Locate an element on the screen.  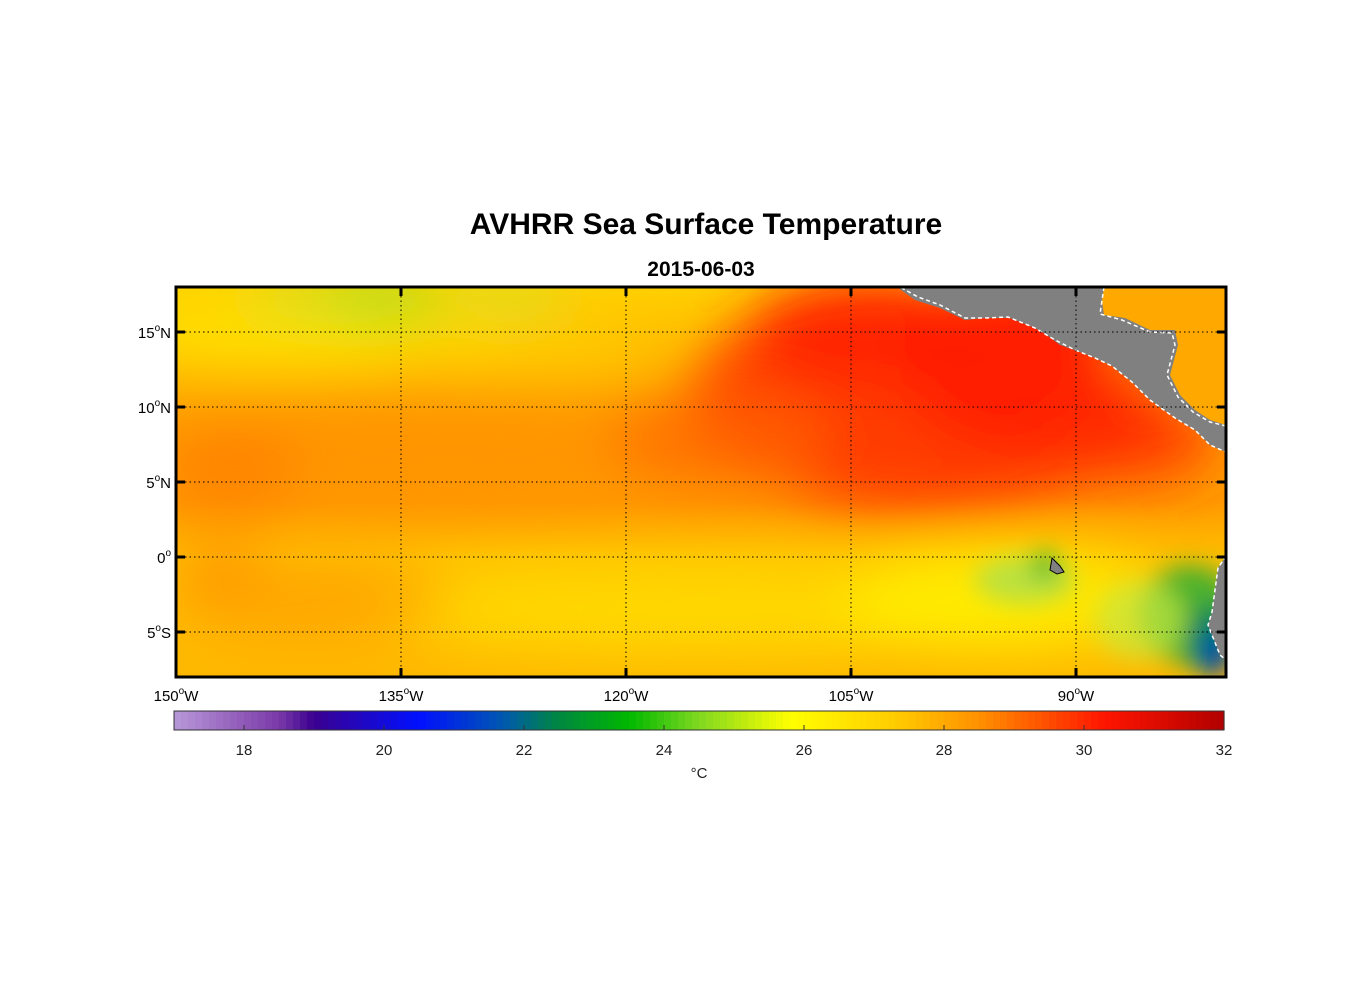
colorbar: 18 20 22 24 26 28 30 32 °C is located at coordinates (703, 746).